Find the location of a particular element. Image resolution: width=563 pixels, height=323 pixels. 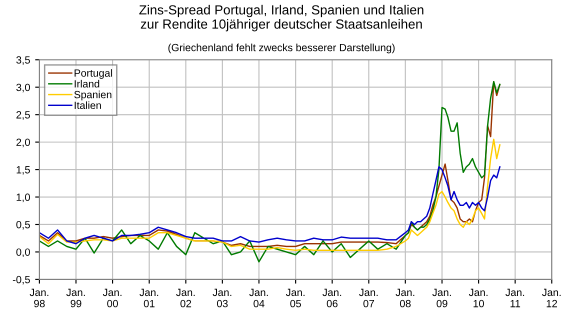

x-tick-label: Jan. 02 is located at coordinates (185, 298).